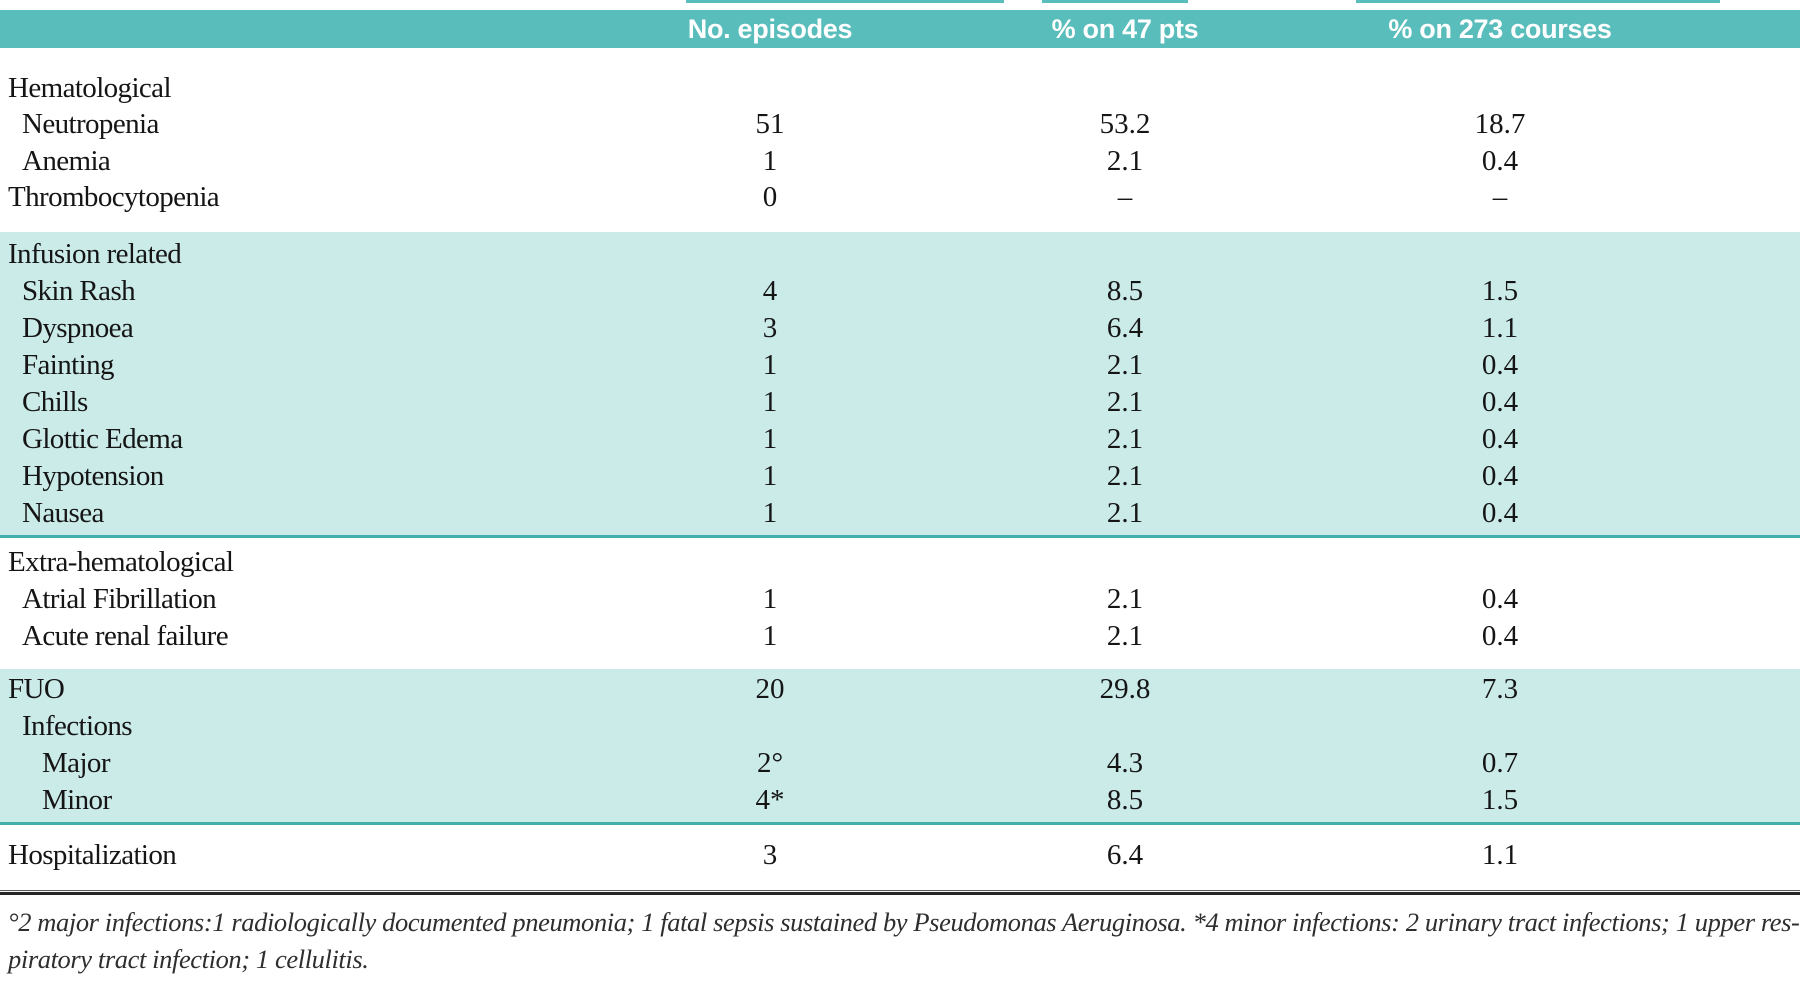  What do you see at coordinates (92, 855) in the screenshot?
I see `row-label: Hospitalization` at bounding box center [92, 855].